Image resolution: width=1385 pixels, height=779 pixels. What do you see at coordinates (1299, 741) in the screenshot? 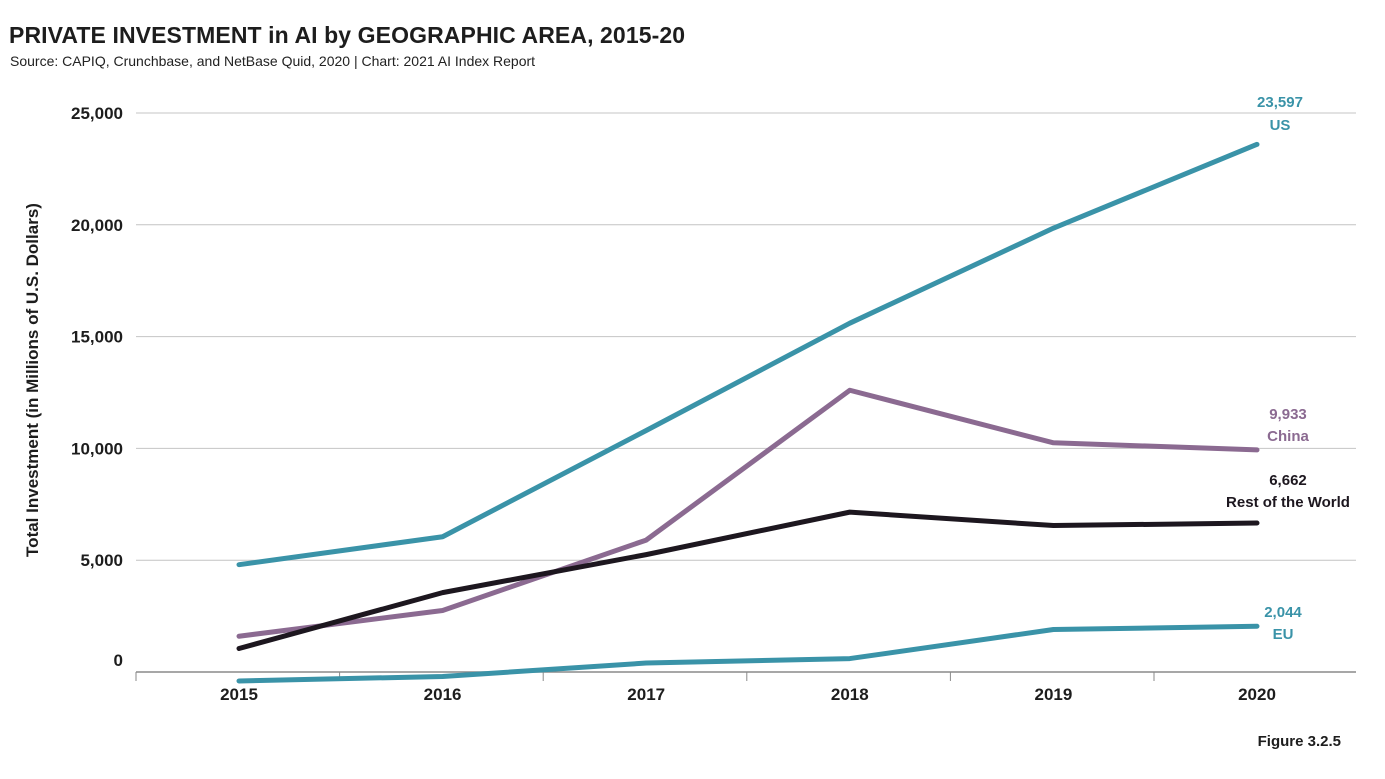
I see `figure-number: Figure 3.2.5` at bounding box center [1299, 741].